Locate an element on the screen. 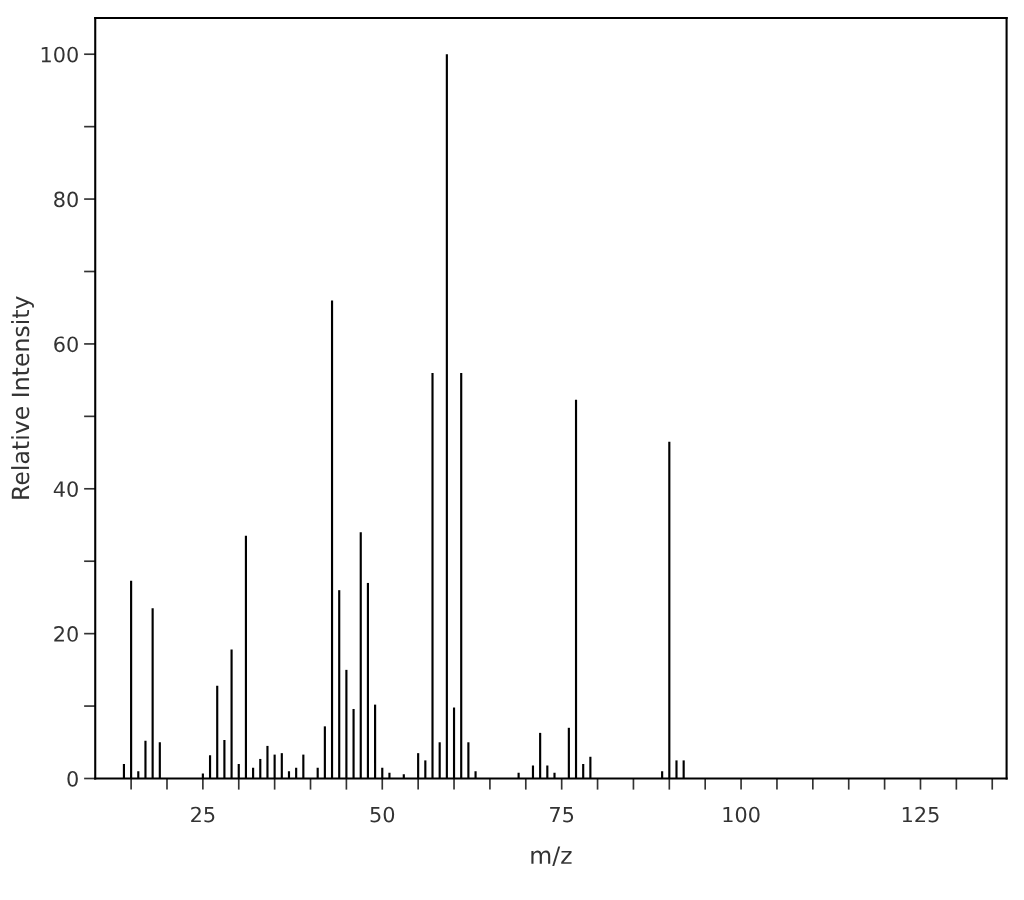  y-axis-title: Relative Intensity is located at coordinates (22, 397).